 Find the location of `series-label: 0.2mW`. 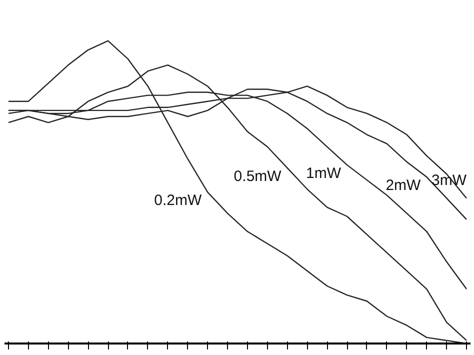

series-label: 0.2mW is located at coordinates (178, 201).